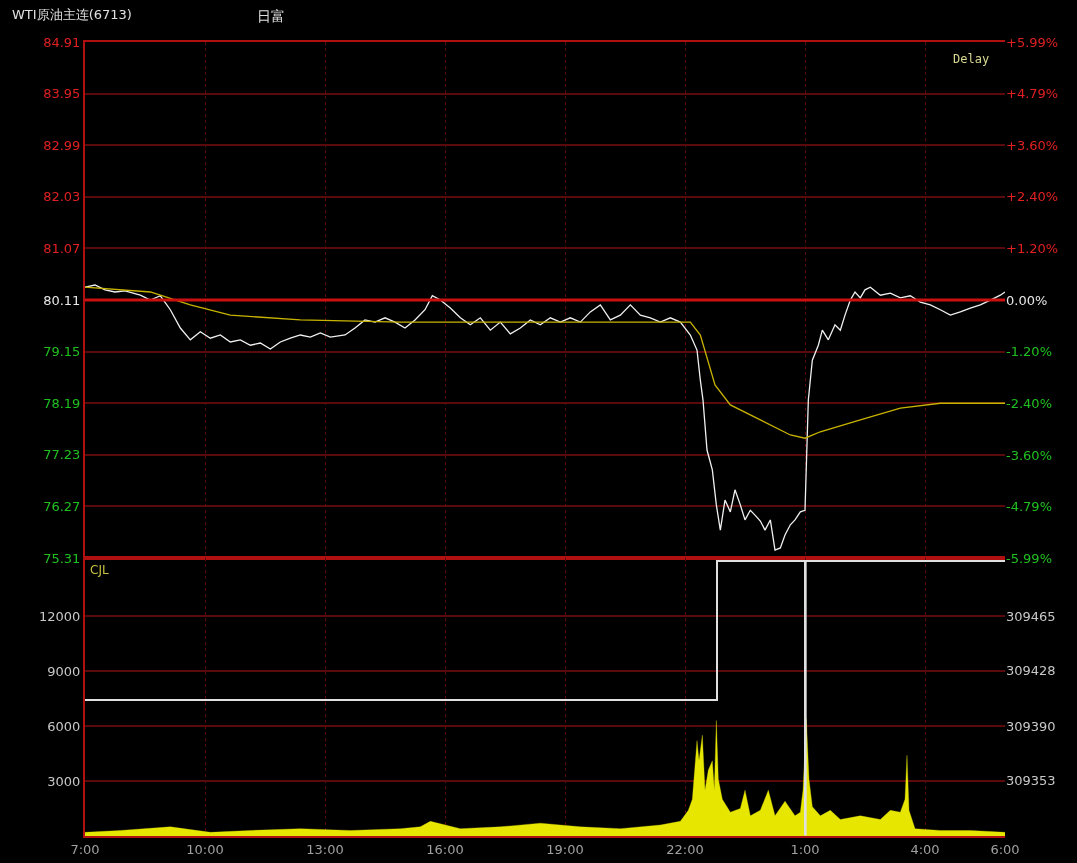 This screenshot has width=1077, height=863. What do you see at coordinates (62, 558) in the screenshot?
I see `y-tick-label: 75.31` at bounding box center [62, 558].